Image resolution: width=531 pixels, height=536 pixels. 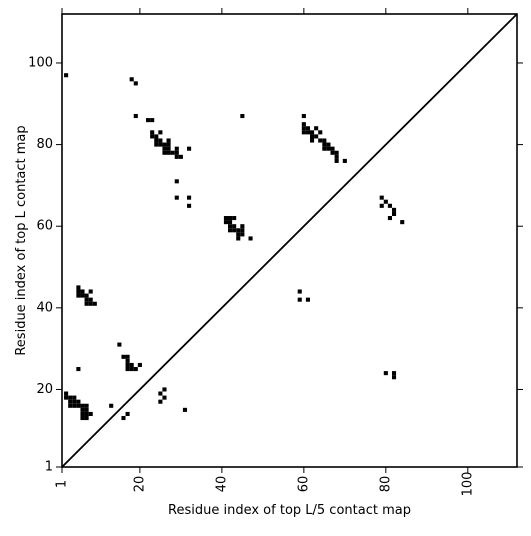 I want to click on y-tick-label: 40, so click(x=44, y=307).